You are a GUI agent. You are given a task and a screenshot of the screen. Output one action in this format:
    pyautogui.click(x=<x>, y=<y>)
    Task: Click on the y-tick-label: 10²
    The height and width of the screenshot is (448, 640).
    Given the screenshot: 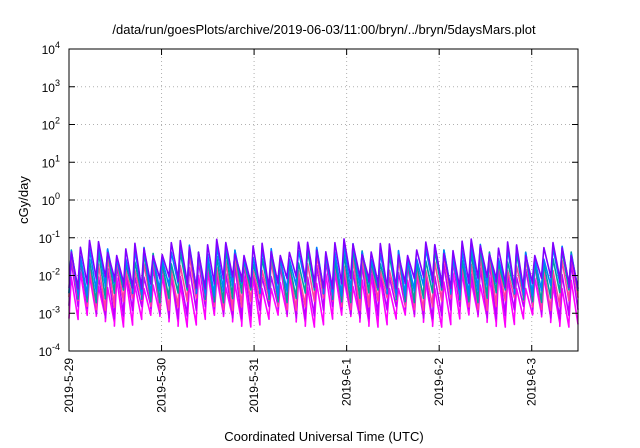 What is the action you would take?
    pyautogui.click(x=51, y=124)
    